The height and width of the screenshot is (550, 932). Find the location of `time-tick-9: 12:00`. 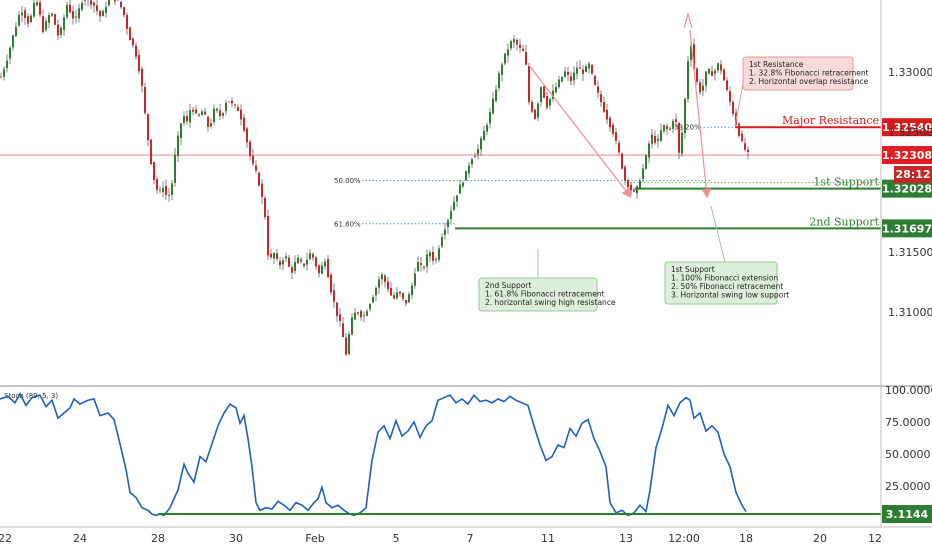

time-tick-9: 12:00 is located at coordinates (684, 538).